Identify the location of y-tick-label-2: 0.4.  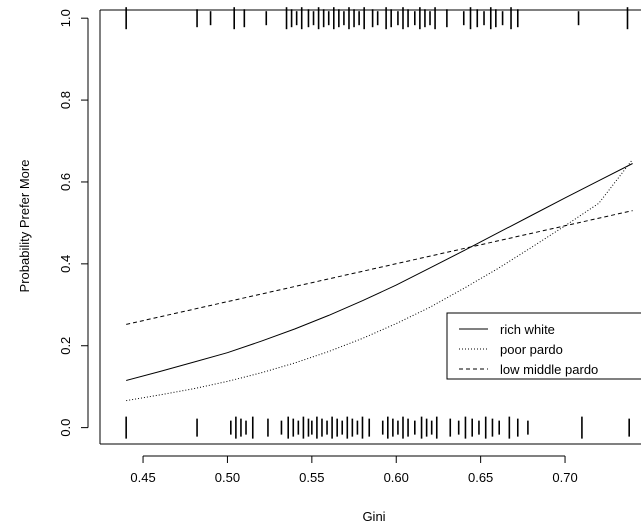
(65, 264).